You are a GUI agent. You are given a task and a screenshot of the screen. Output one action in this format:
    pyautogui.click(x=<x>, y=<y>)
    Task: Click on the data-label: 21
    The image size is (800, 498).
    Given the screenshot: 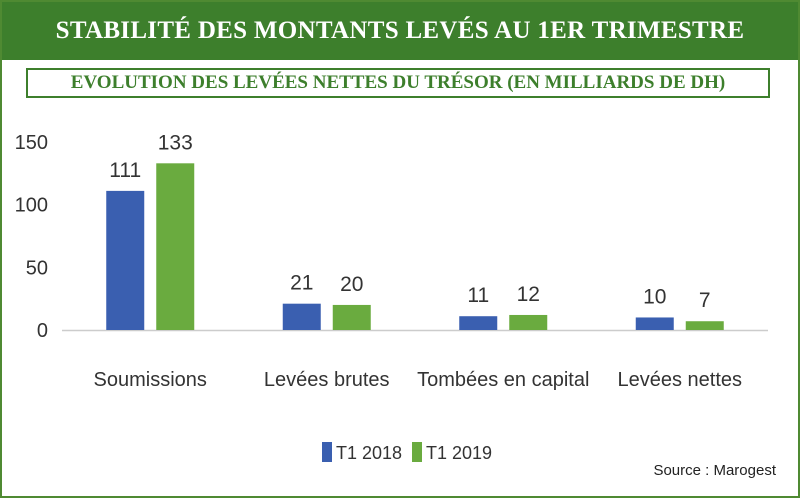 What is the action you would take?
    pyautogui.click(x=301, y=283)
    